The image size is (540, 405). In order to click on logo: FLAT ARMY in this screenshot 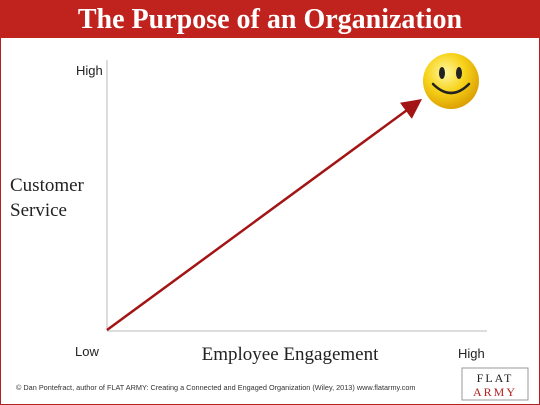, I will do `click(495, 384)`.